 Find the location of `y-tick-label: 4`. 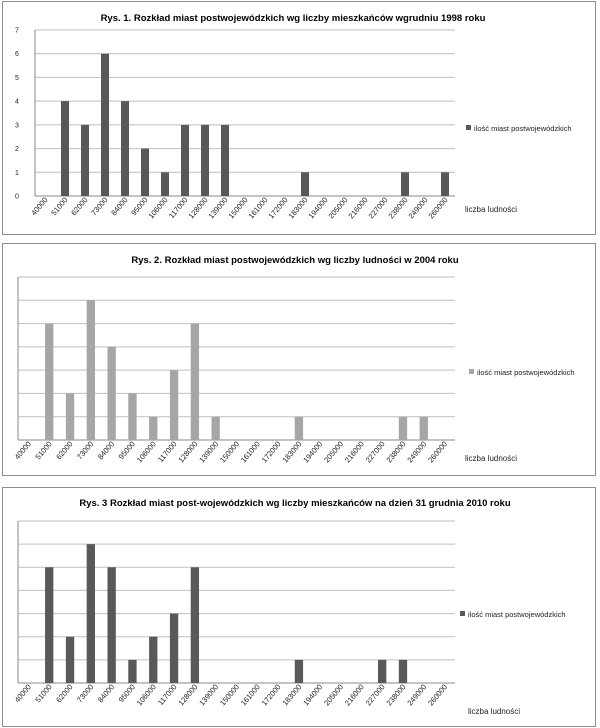

y-tick-label: 4 is located at coordinates (17, 102).